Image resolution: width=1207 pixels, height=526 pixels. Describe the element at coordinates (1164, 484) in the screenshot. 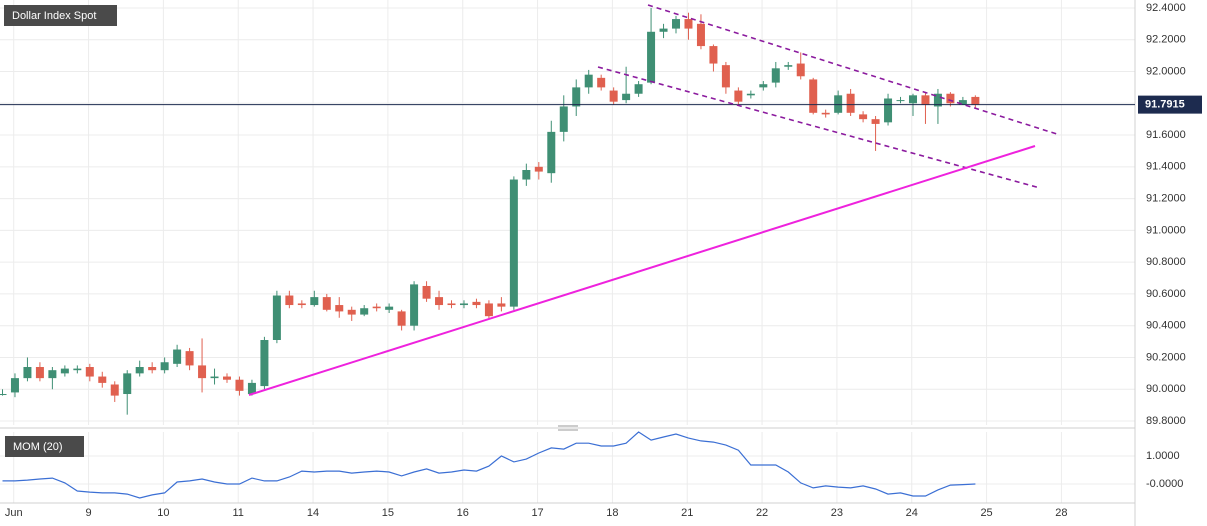

I see `y-tick-label: -0.0000` at that location.